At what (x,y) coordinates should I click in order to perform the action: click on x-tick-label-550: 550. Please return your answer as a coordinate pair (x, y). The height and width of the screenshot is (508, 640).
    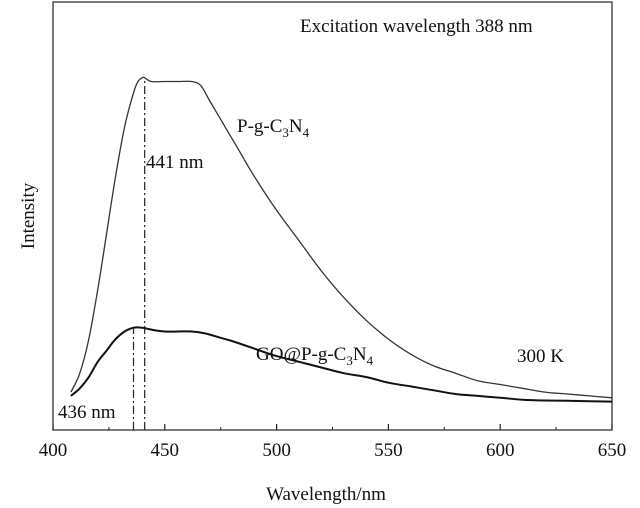
    Looking at the image, I should click on (388, 450).